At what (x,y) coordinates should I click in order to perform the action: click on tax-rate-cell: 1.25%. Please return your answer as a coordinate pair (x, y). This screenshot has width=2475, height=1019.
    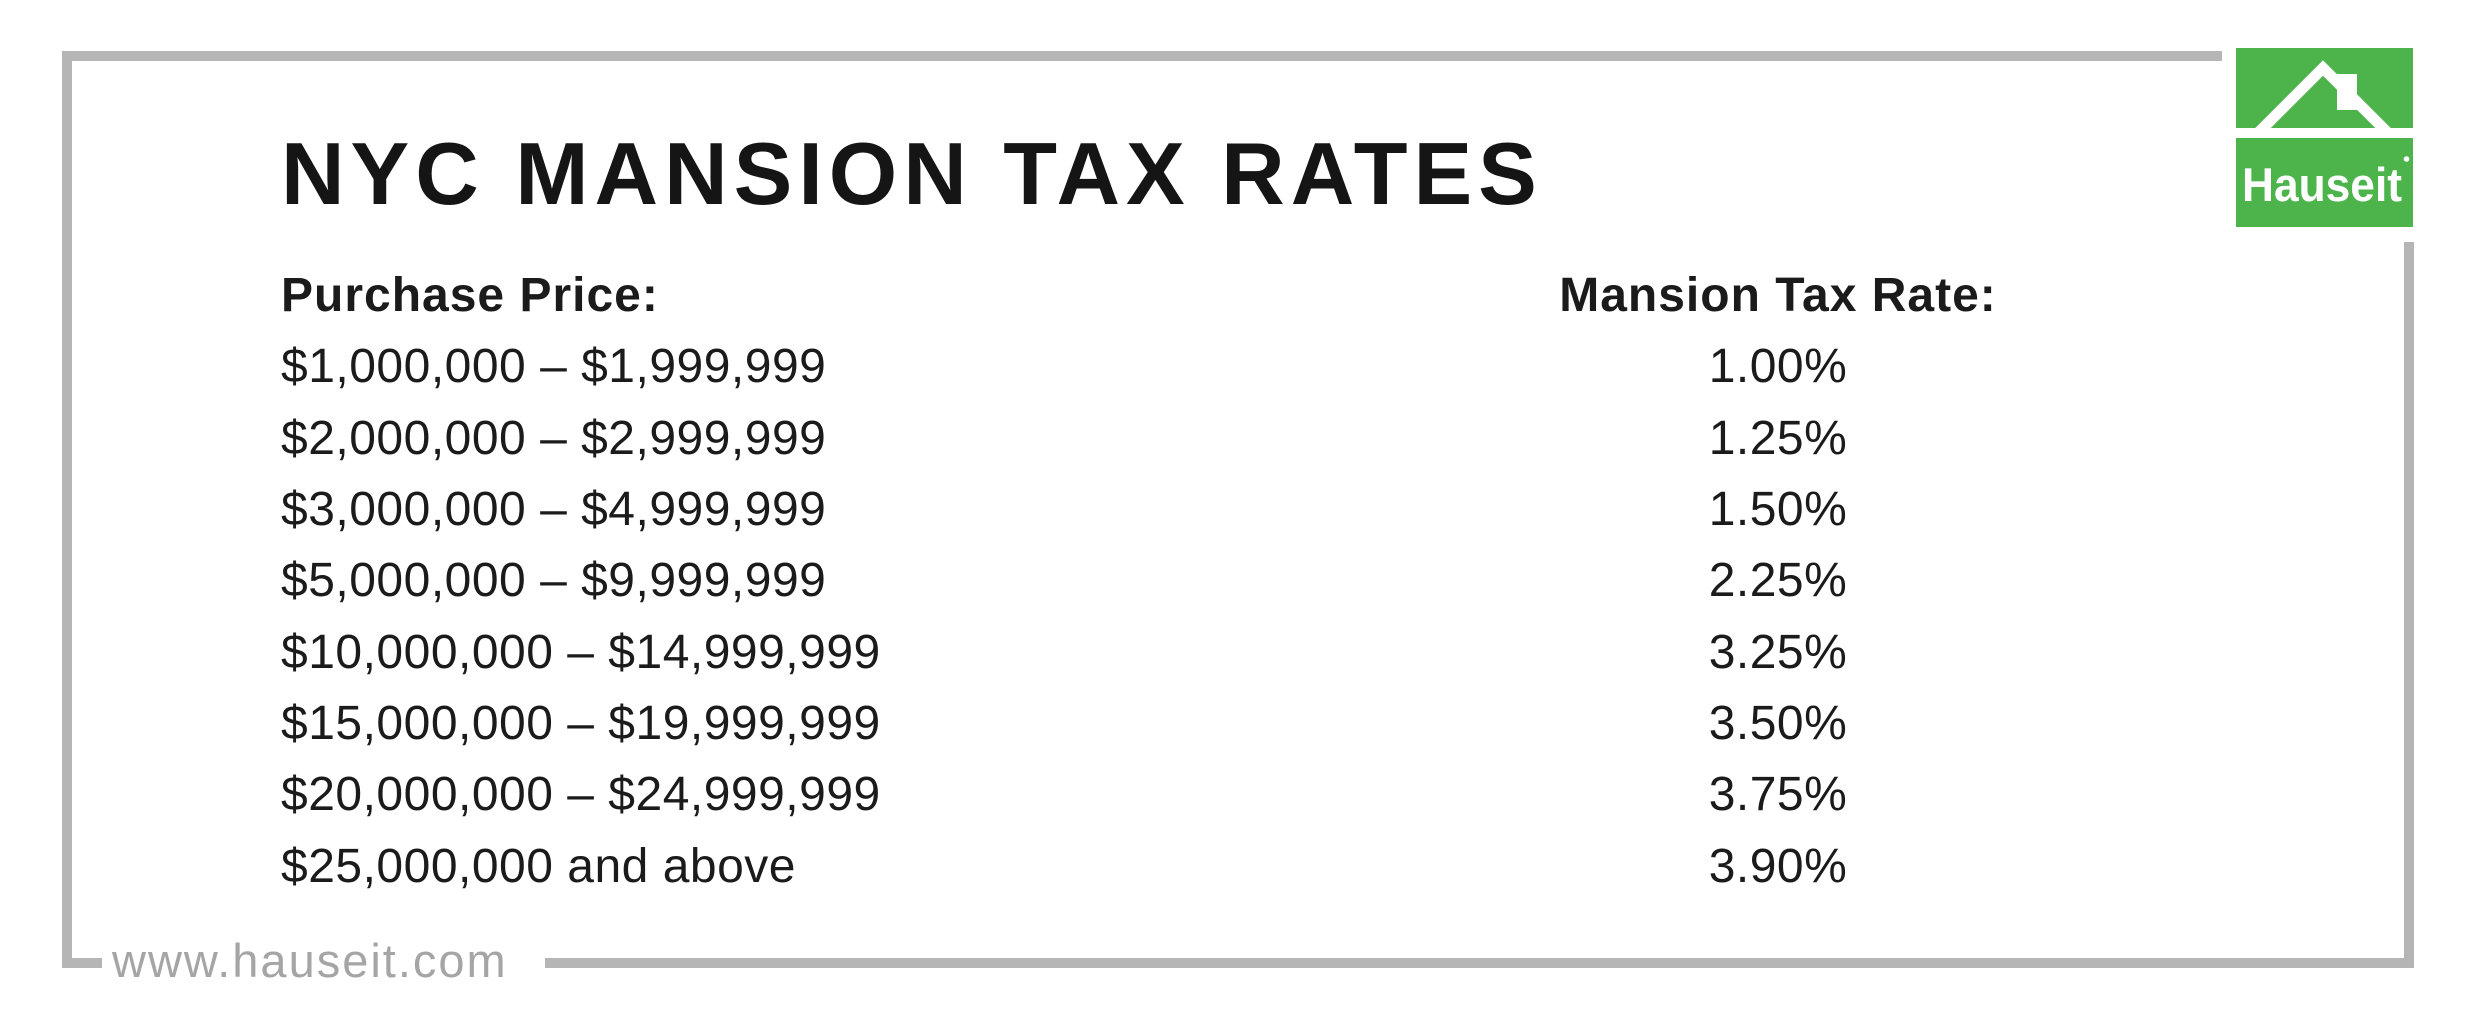
    Looking at the image, I should click on (1778, 438).